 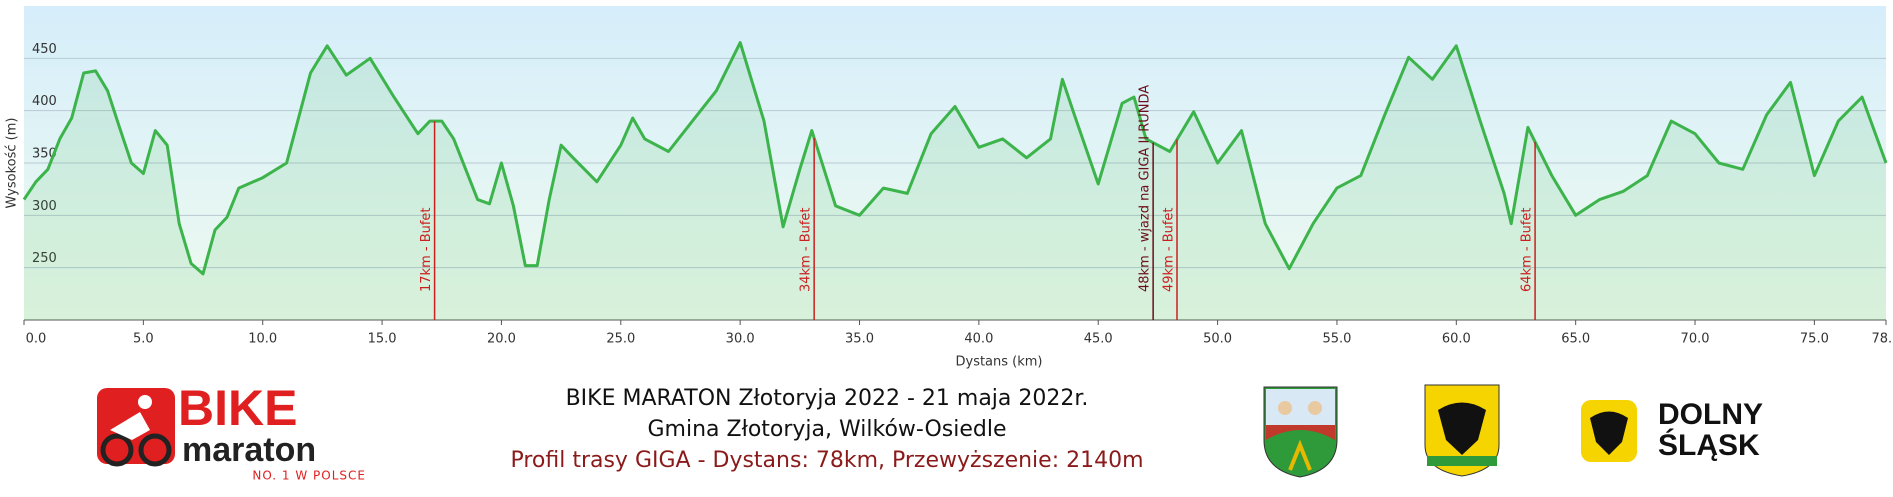 What do you see at coordinates (237, 408) in the screenshot?
I see `logo-text: BIKE` at bounding box center [237, 408].